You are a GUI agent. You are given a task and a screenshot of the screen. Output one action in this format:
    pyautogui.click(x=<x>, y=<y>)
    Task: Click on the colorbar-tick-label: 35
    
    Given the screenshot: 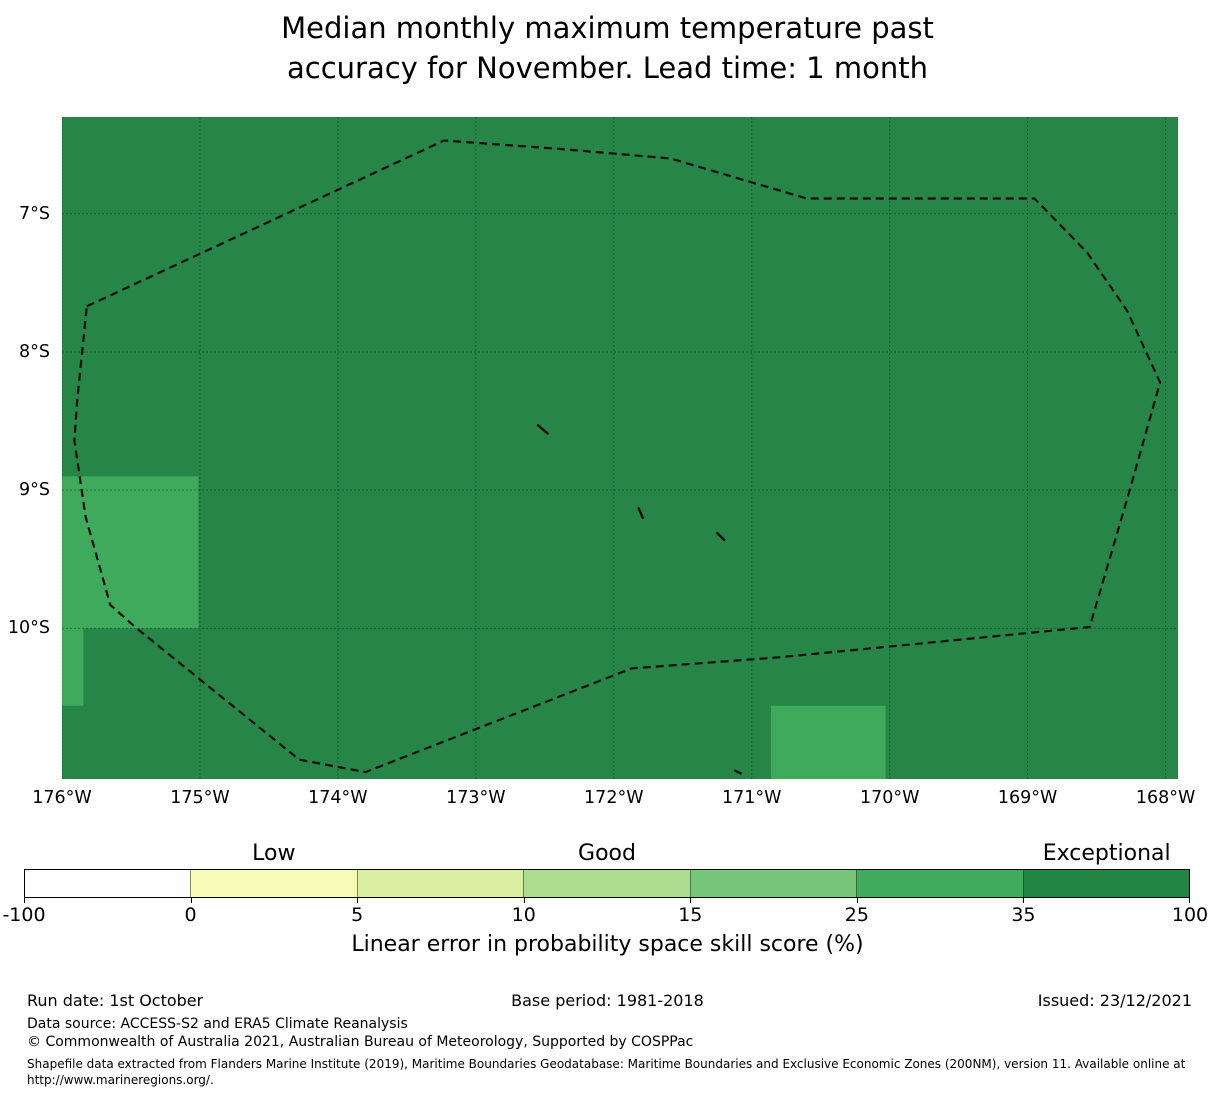 What is the action you would take?
    pyautogui.click(x=1023, y=915)
    